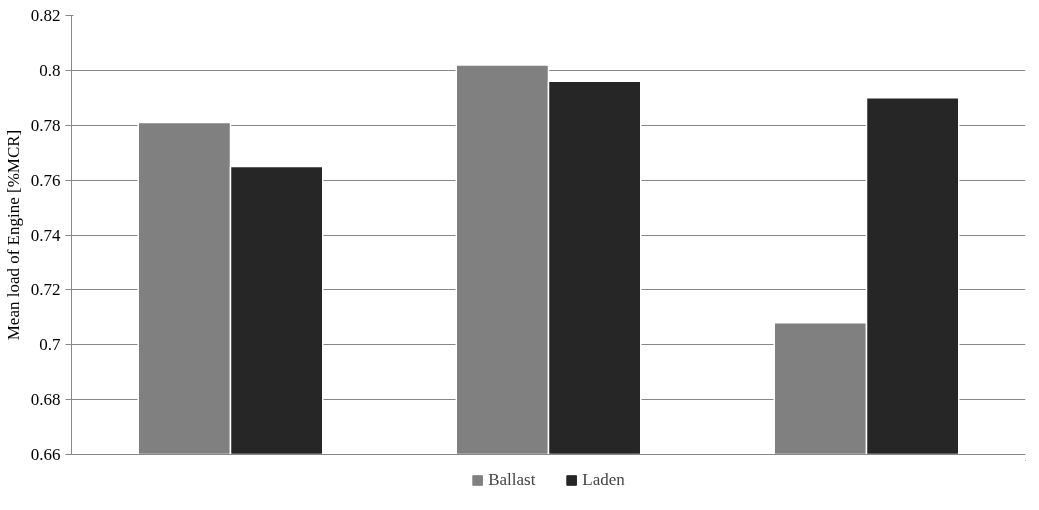 The image size is (1039, 510). I want to click on y-axis-title: Mean load of Engine [%MCR], so click(13, 235).